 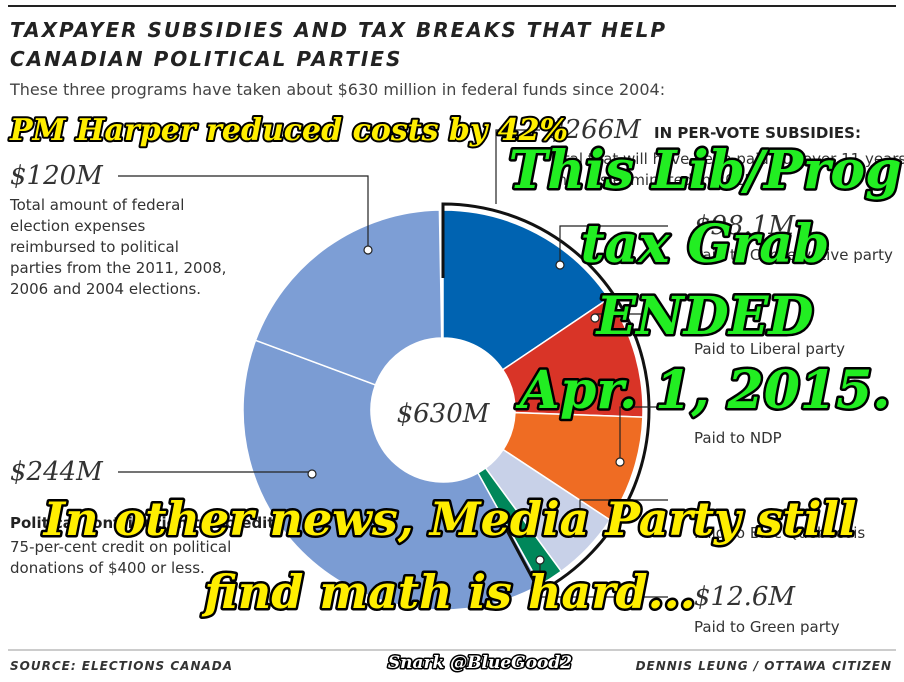 What do you see at coordinates (757, 133) in the screenshot?
I see `group-heading: IN PER-VOTE SUBSIDIES:` at bounding box center [757, 133].